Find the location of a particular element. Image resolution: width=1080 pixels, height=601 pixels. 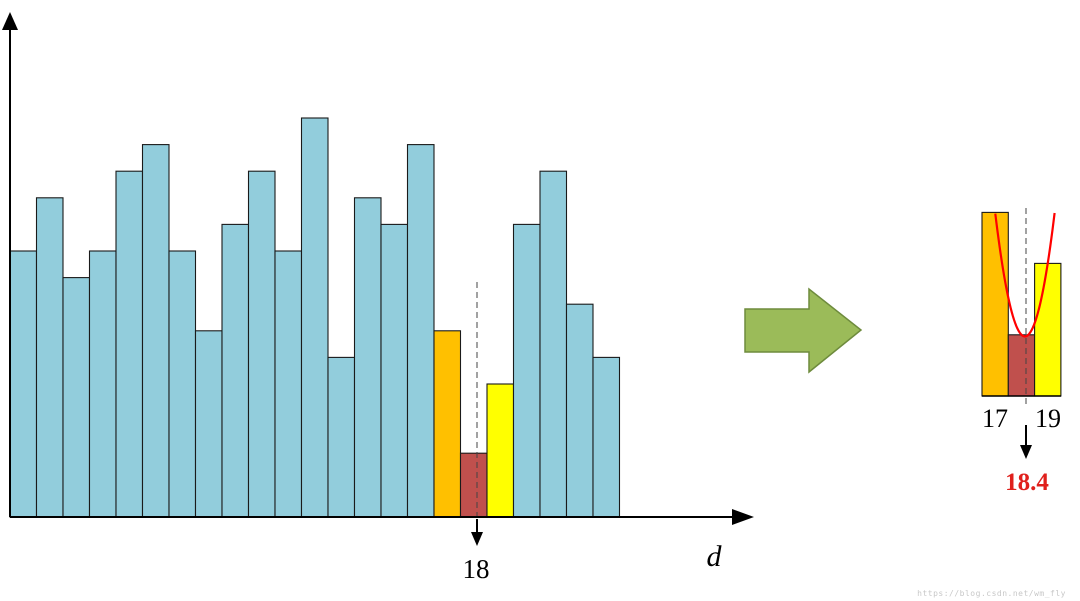

right-arrow-icon is located at coordinates (803, 330).